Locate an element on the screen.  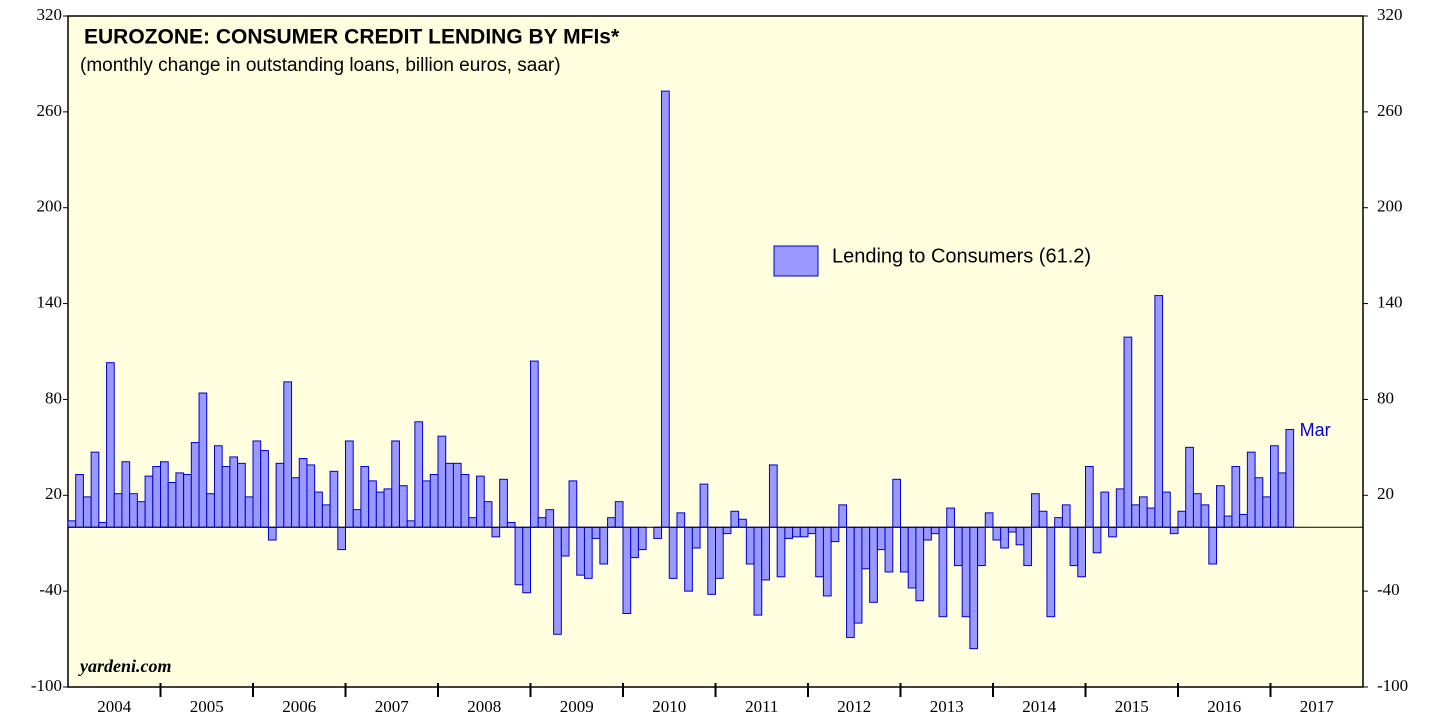
y2-tick-label: 320 is located at coordinates (1390, 14).